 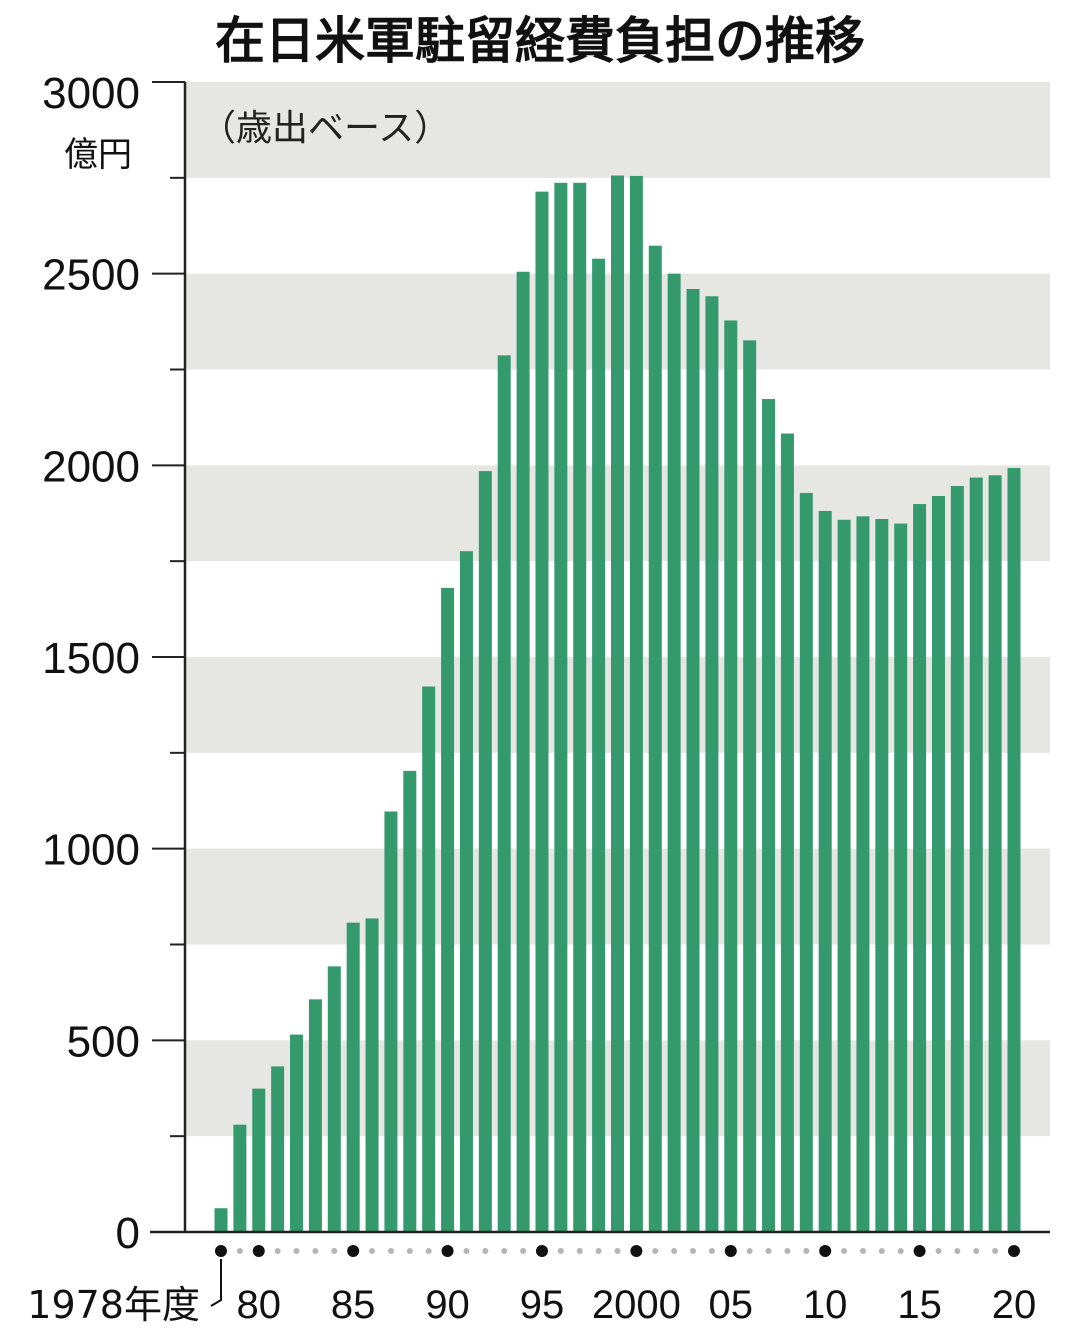 I want to click on x-tick-label: 05, so click(x=731, y=1305).